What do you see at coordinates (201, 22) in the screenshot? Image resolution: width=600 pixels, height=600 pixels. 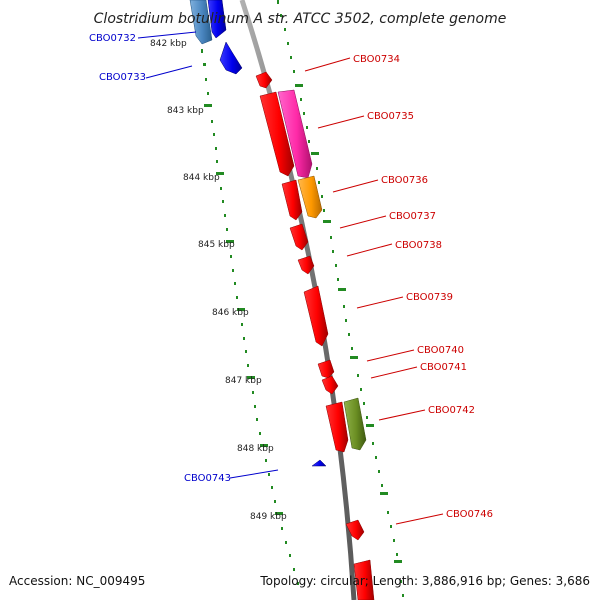 I see `gene-cbo0732-steelblue` at bounding box center [201, 22].